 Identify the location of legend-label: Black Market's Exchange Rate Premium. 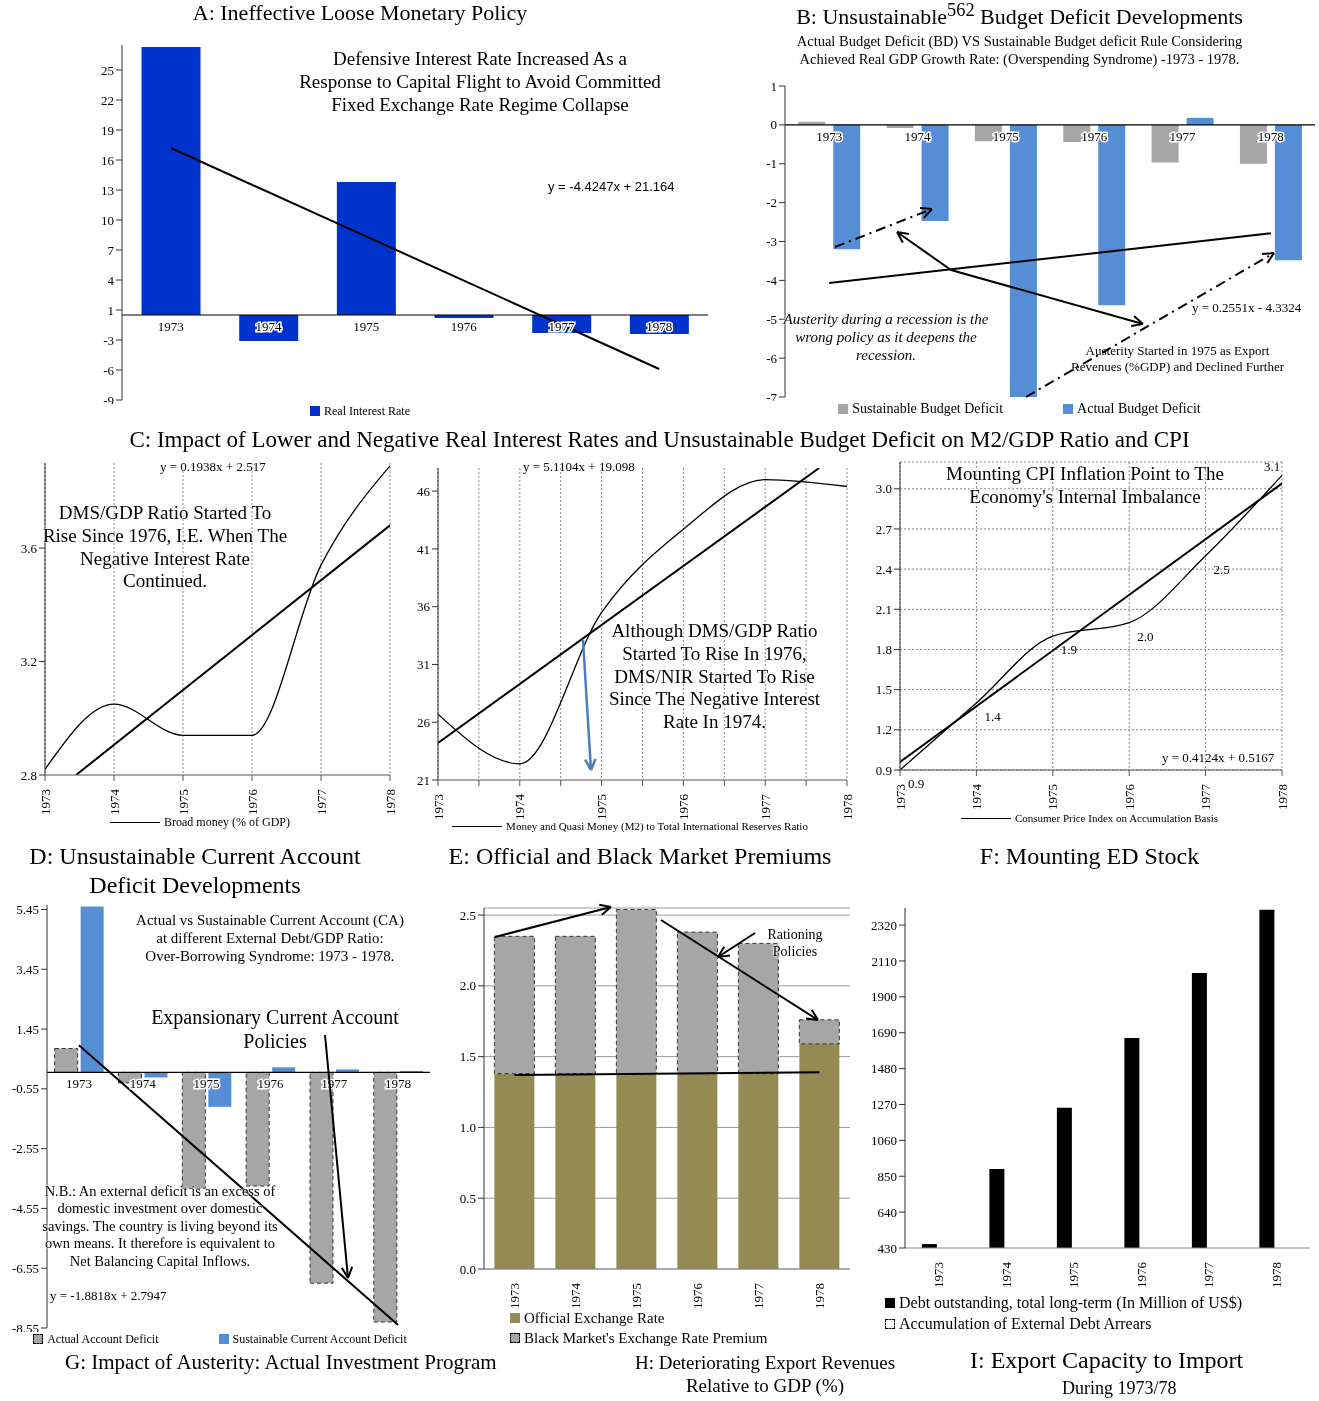
(646, 1338).